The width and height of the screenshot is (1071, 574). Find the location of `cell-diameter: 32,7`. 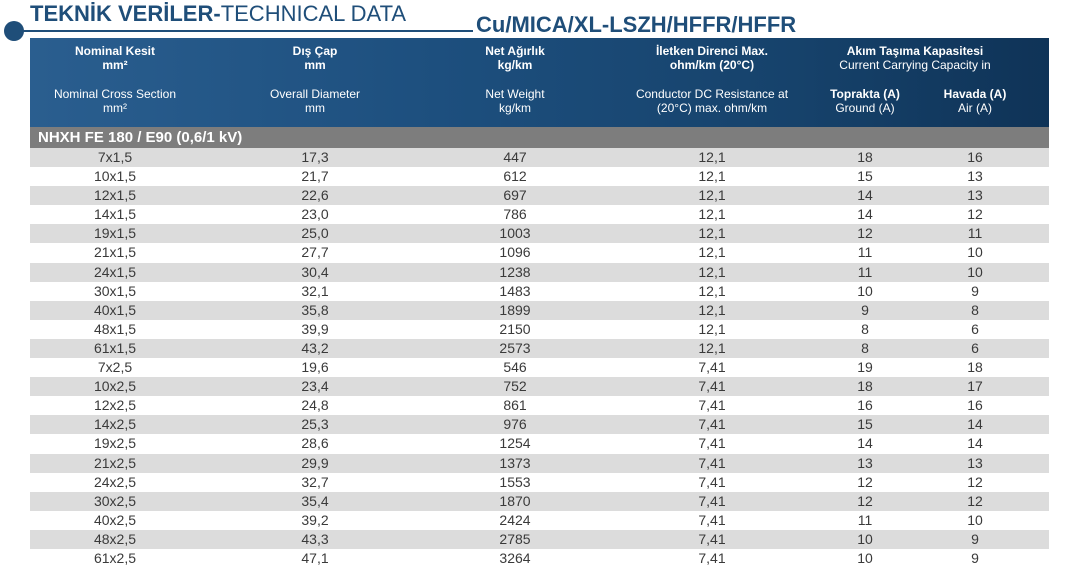

cell-diameter: 32,7 is located at coordinates (315, 481).